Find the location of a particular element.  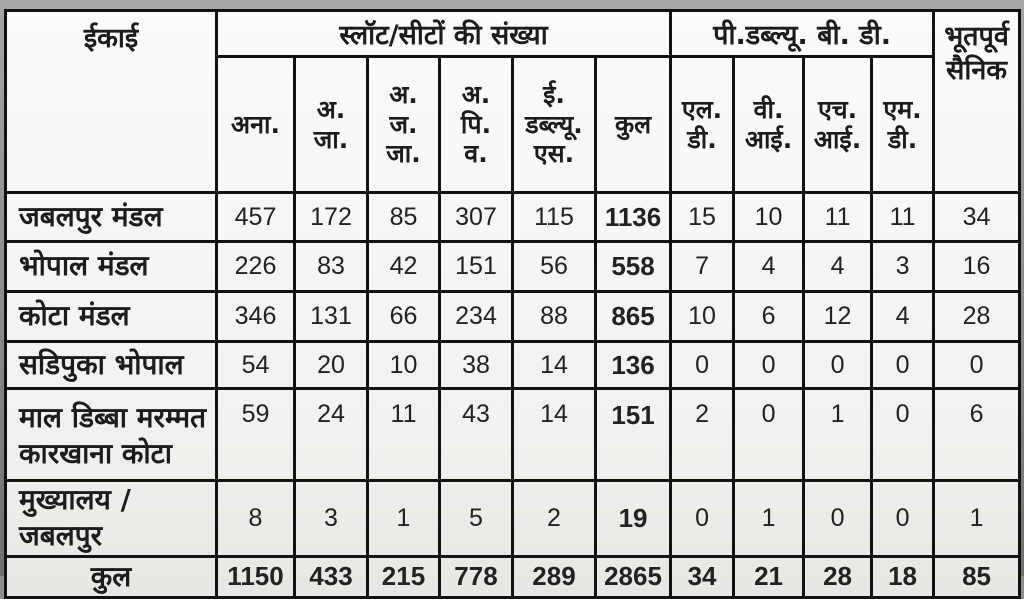

header-col-total: कुल is located at coordinates (633, 124).